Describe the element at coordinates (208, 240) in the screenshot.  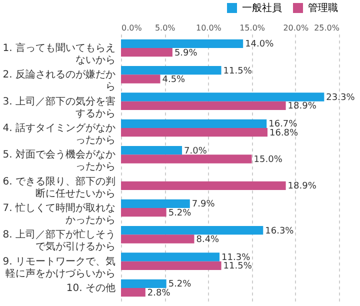
I see `data-label: 8.4%` at that location.